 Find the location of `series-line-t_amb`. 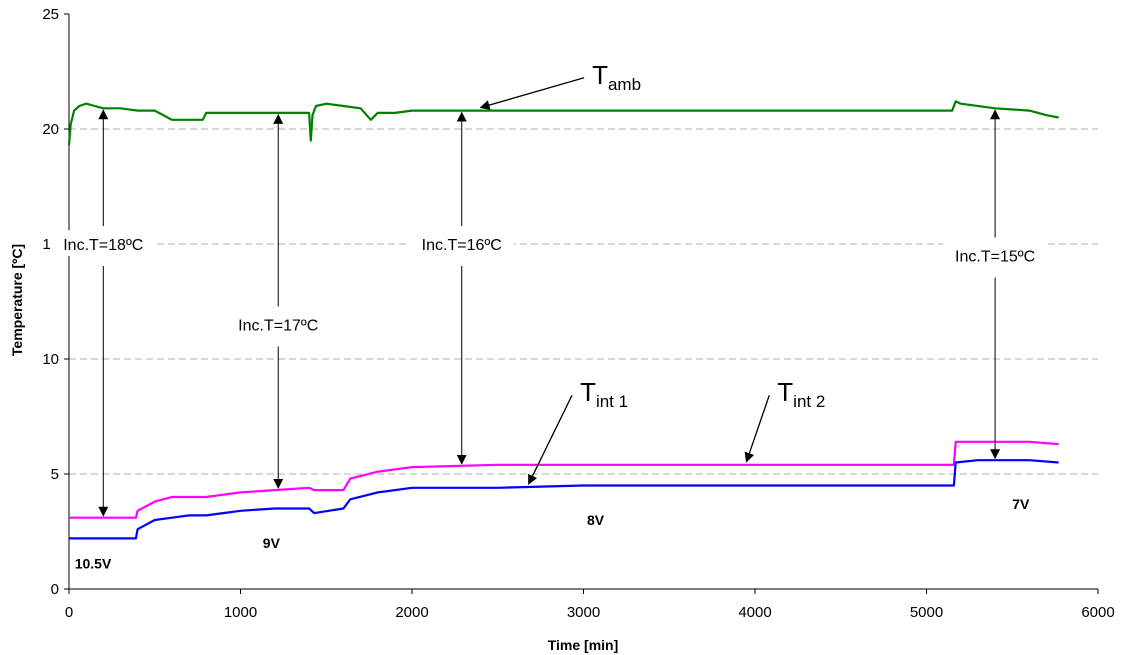

series-line-t_amb is located at coordinates (563, 123).